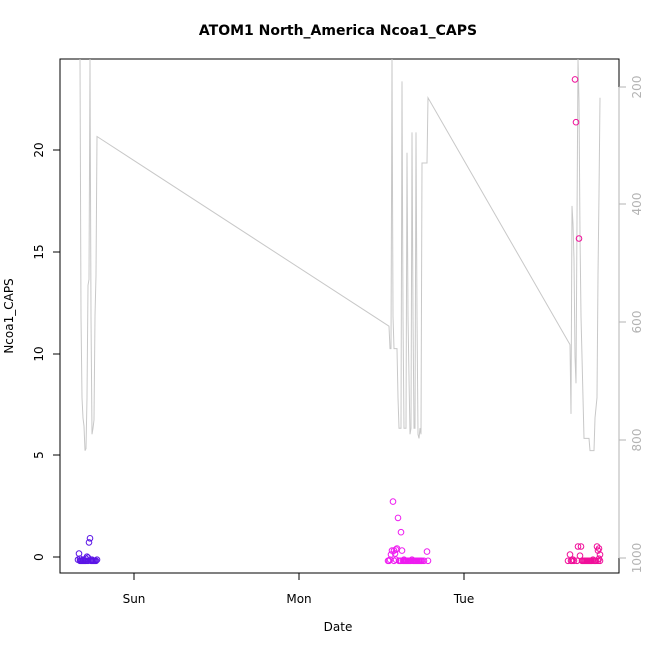  What do you see at coordinates (39, 455) in the screenshot?
I see `y-tick-label-5: 5` at bounding box center [39, 455].